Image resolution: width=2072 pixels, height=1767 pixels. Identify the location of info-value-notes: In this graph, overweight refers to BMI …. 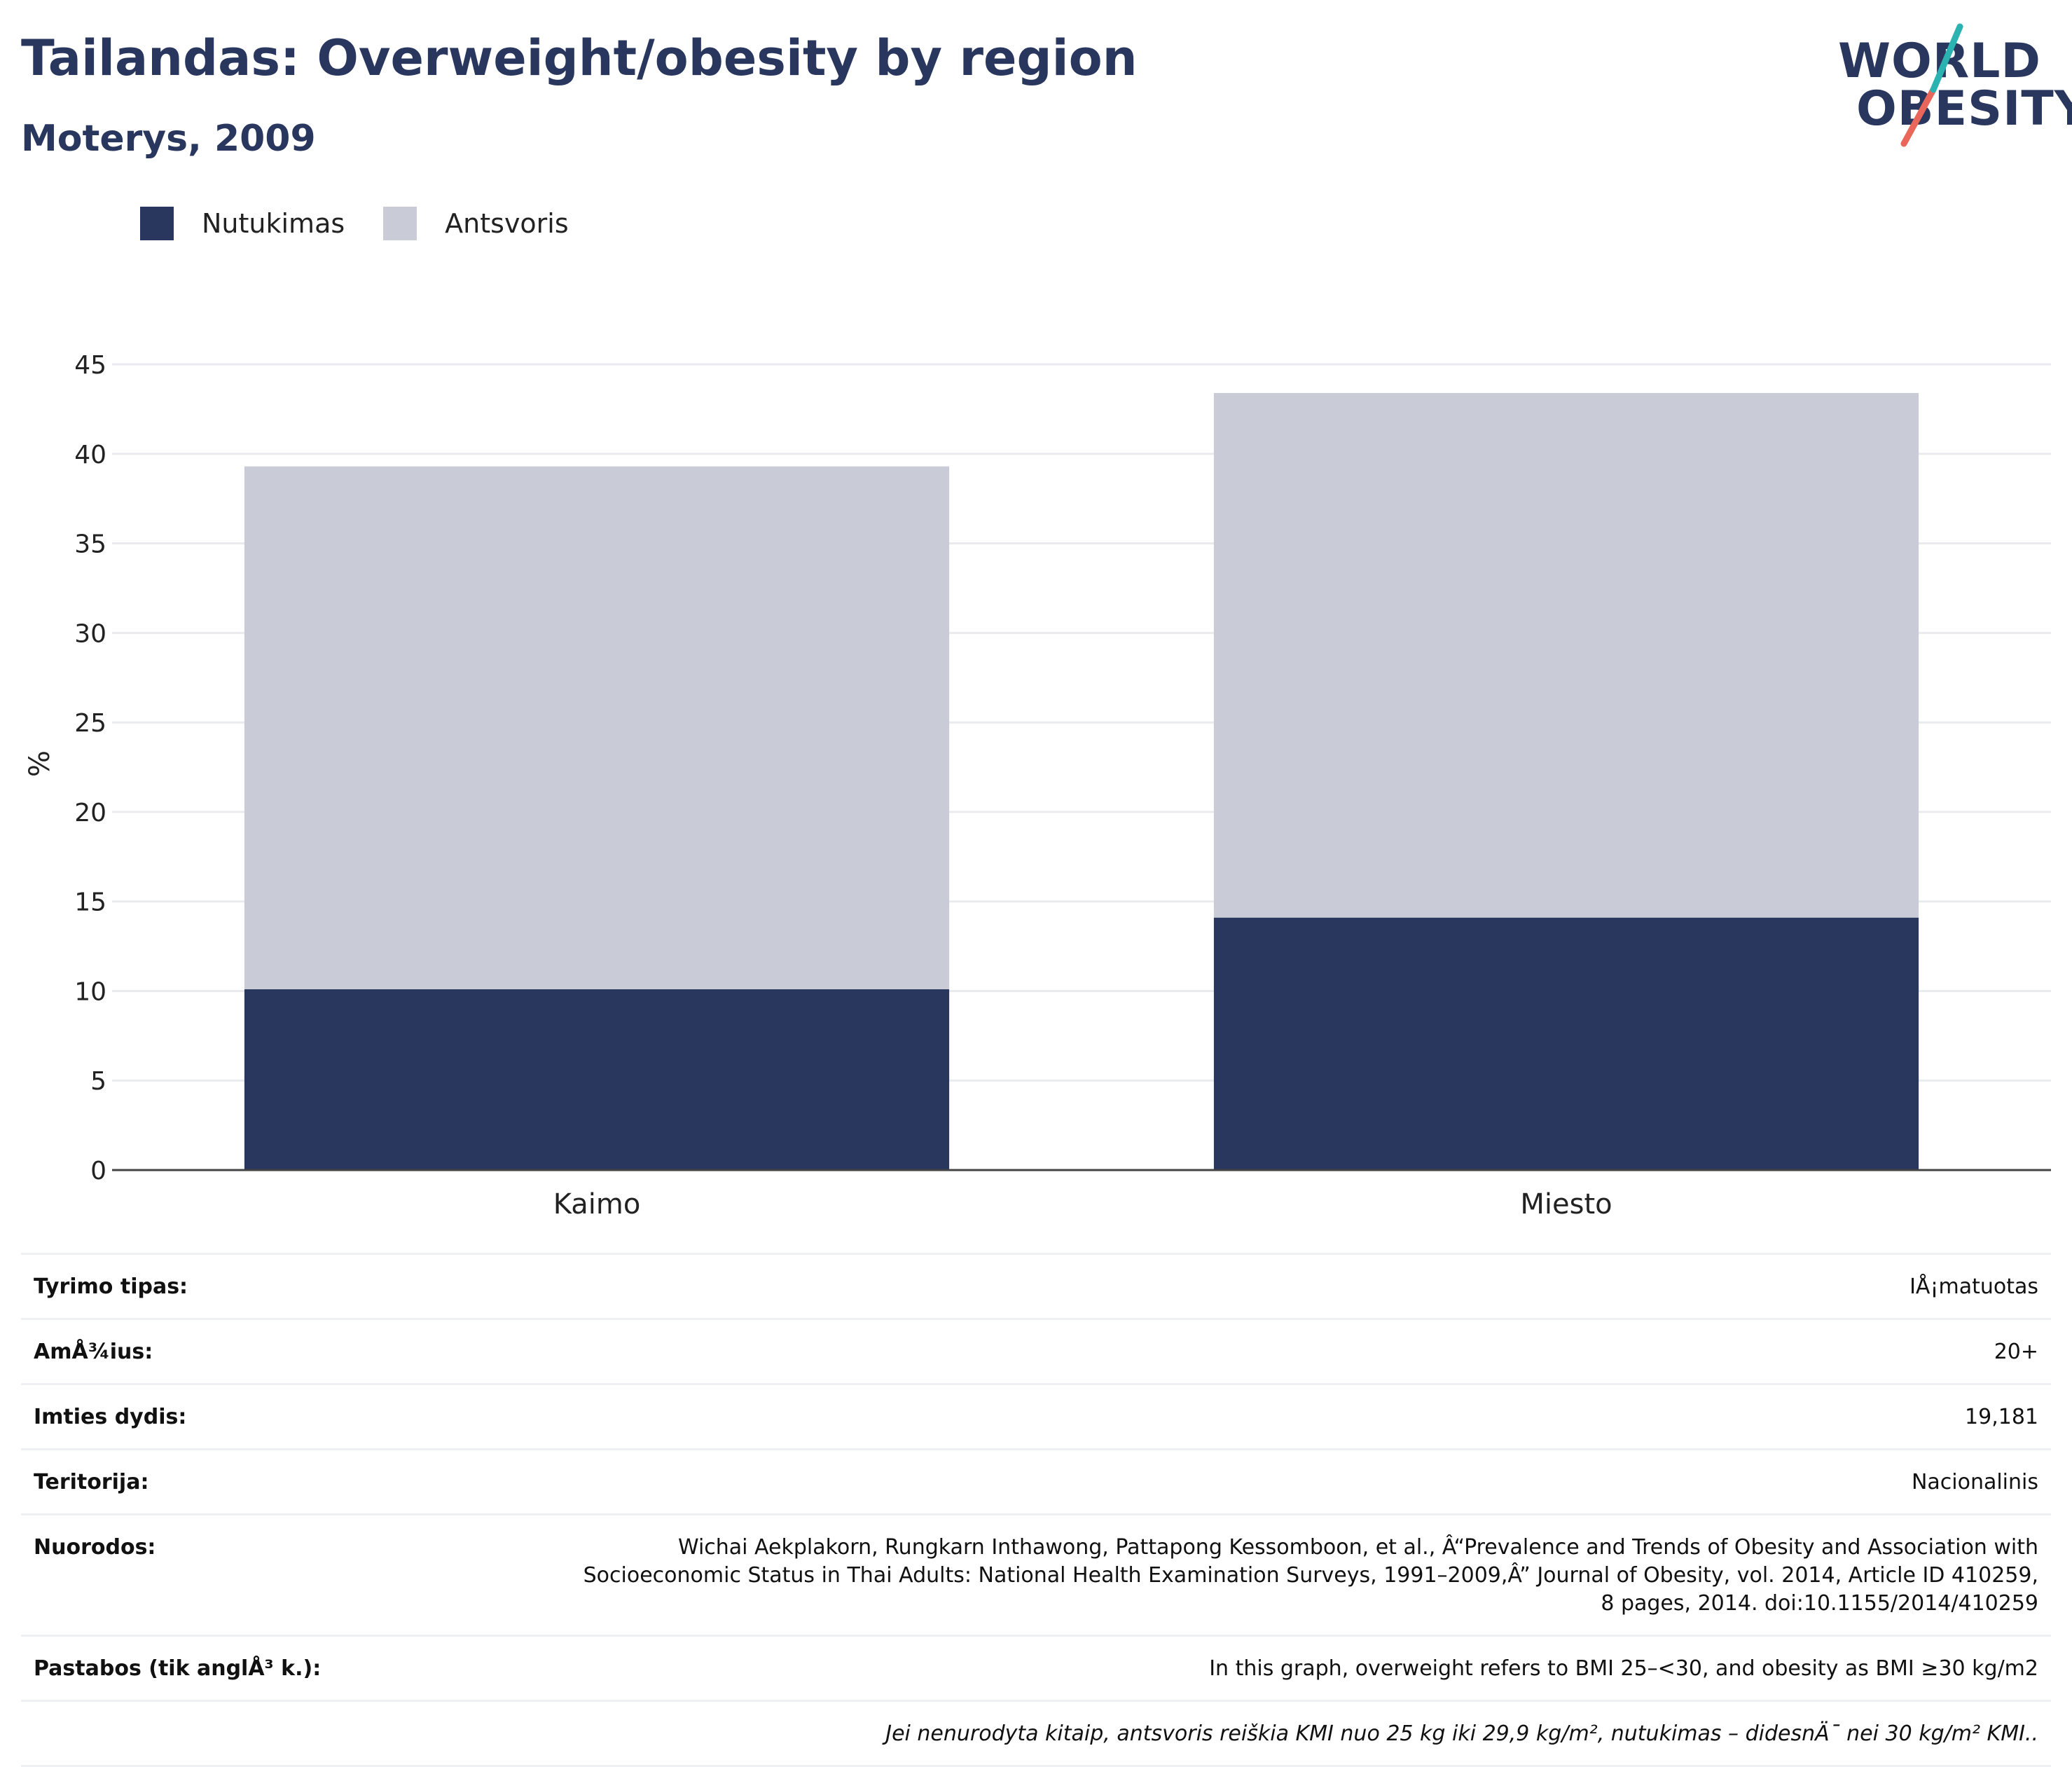
(1623, 1668).